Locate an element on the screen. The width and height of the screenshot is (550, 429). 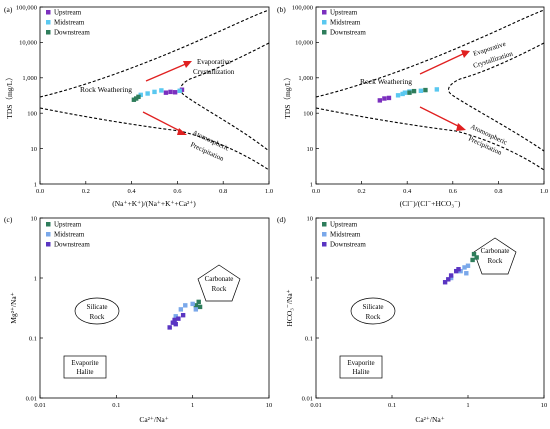
panel-c-ylabel: Mg²⁺/Na⁺ is located at coordinates (13, 307).